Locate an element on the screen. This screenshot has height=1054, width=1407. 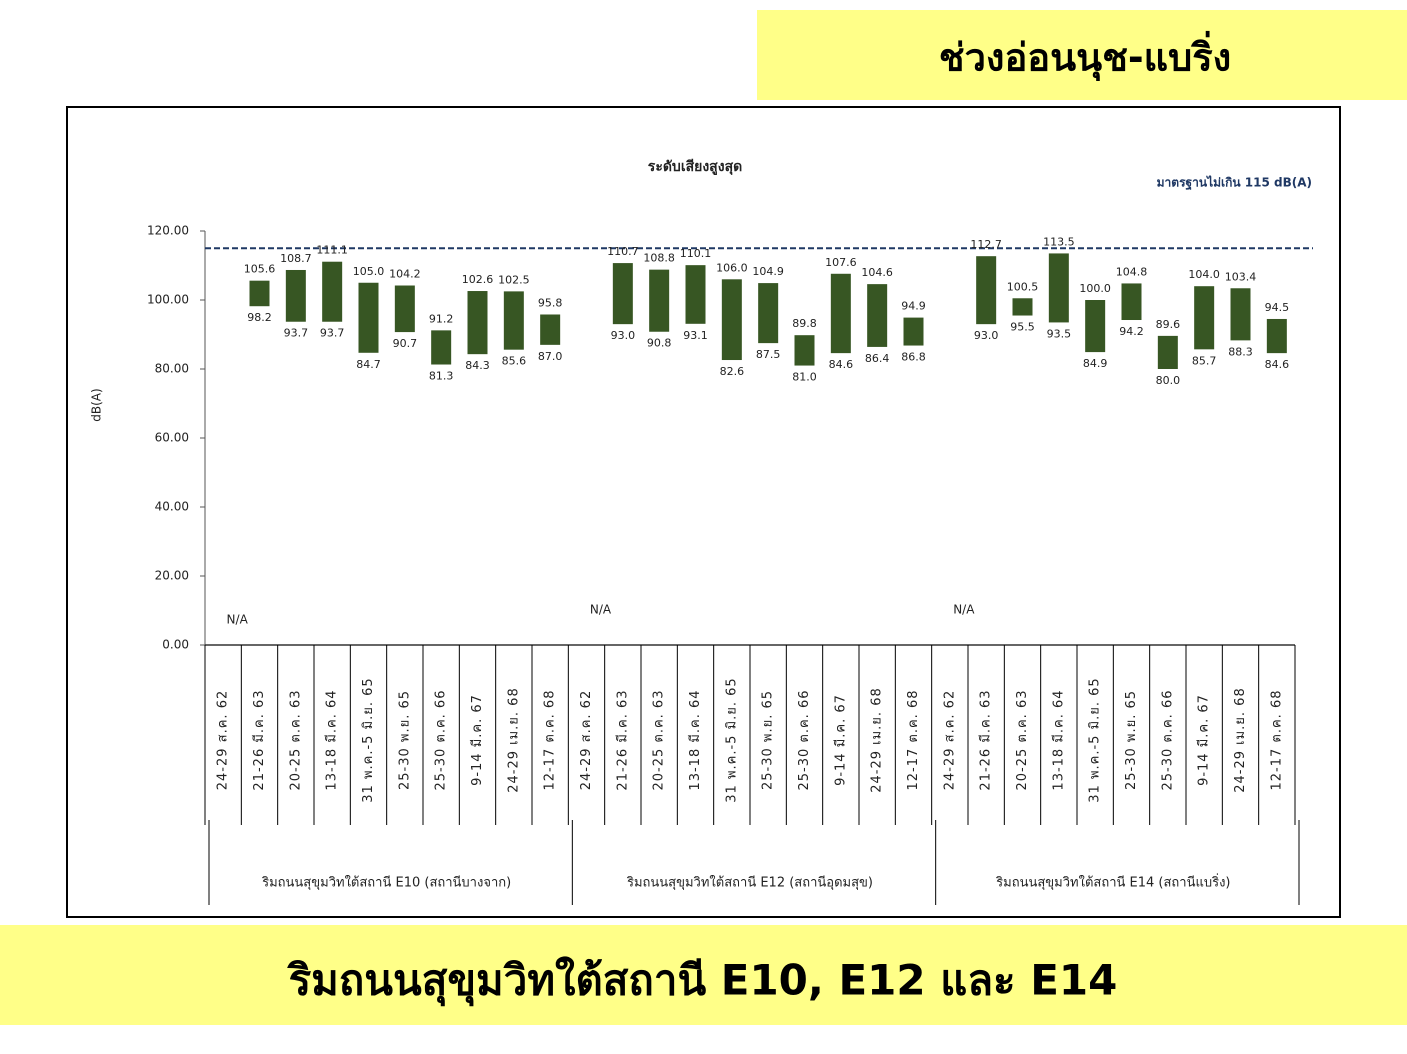
high-label: 94.9 is located at coordinates (913, 306).